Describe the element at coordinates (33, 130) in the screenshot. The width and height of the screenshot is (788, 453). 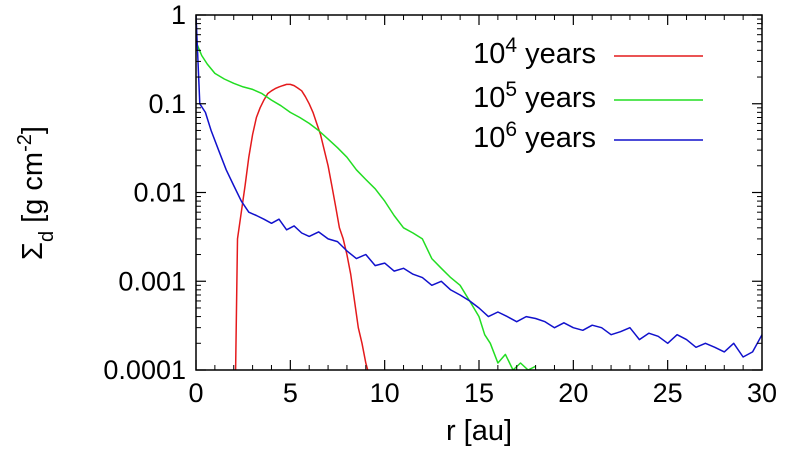
I see `y-label-units-close: ]` at that location.